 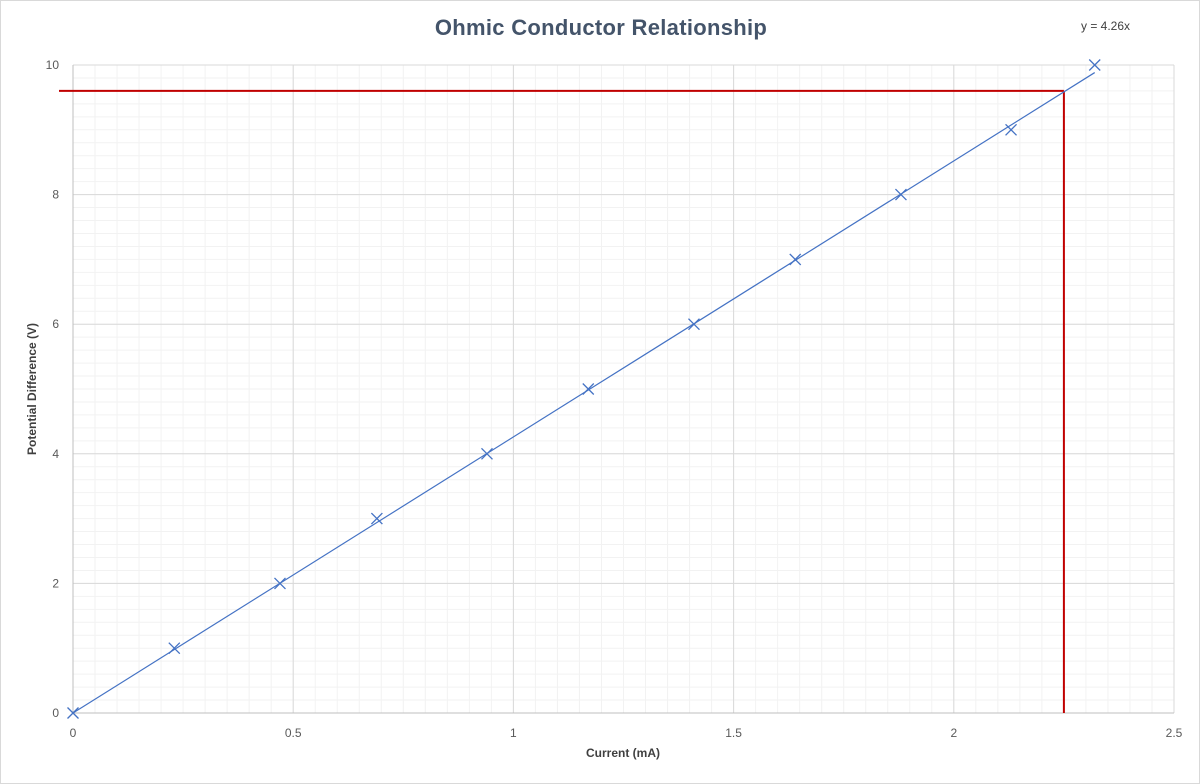 I want to click on x-tick-label: 1, so click(x=513, y=733).